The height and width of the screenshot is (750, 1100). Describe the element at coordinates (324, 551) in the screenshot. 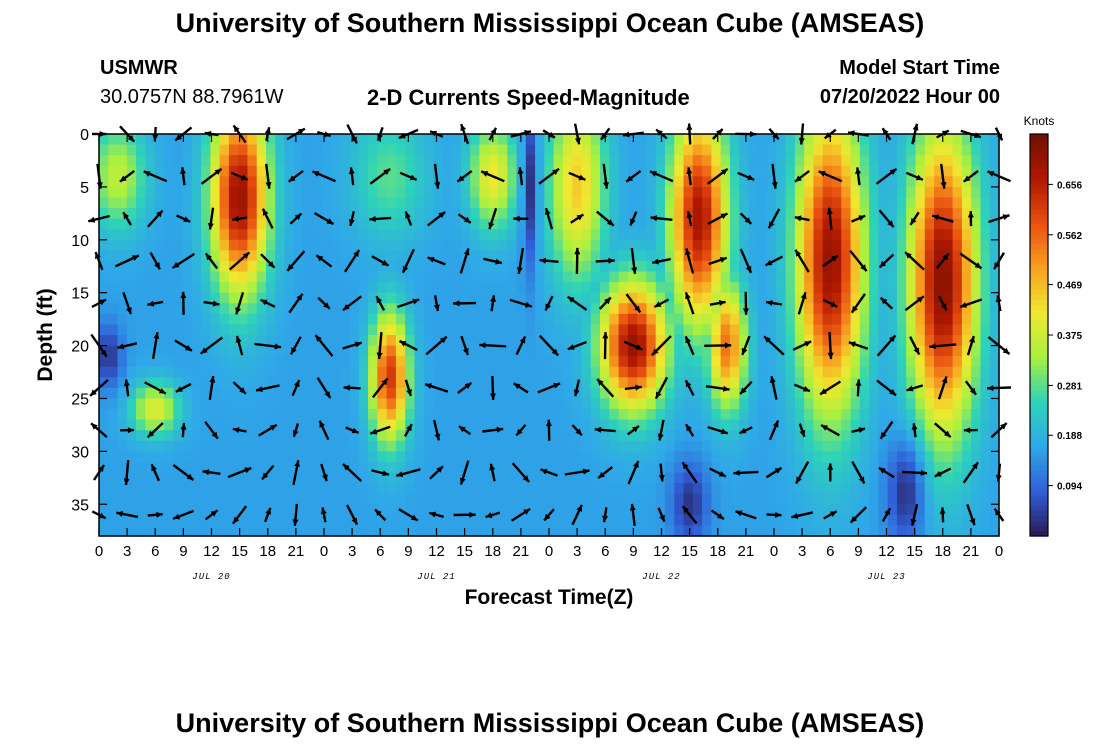

I see `x-tick-label: 0` at that location.